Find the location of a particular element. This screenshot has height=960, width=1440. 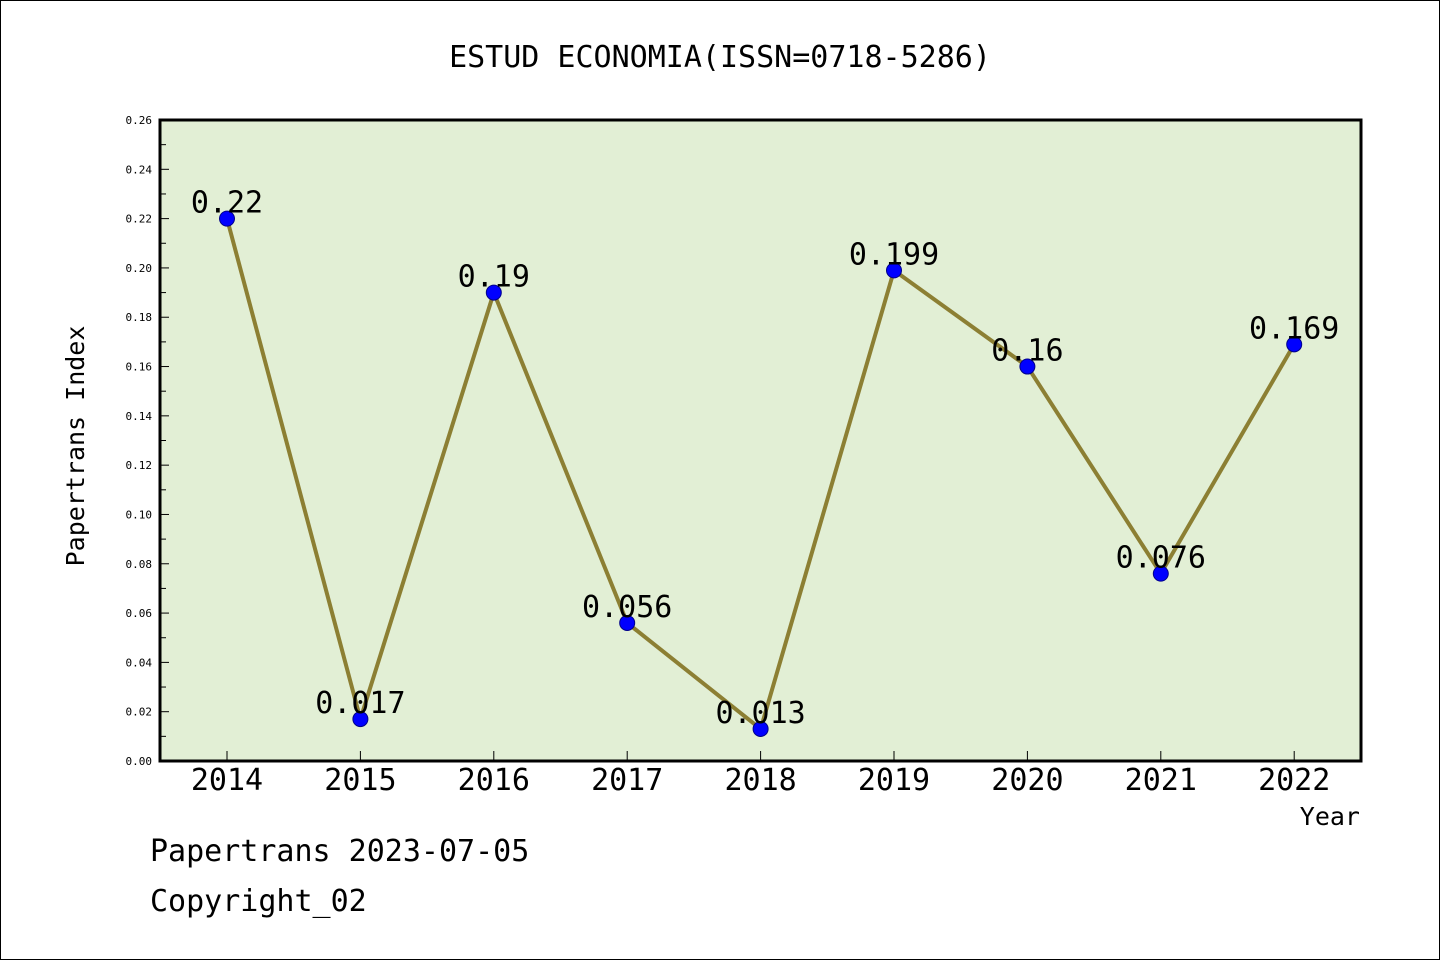

data-label: 0.056 is located at coordinates (627, 607).